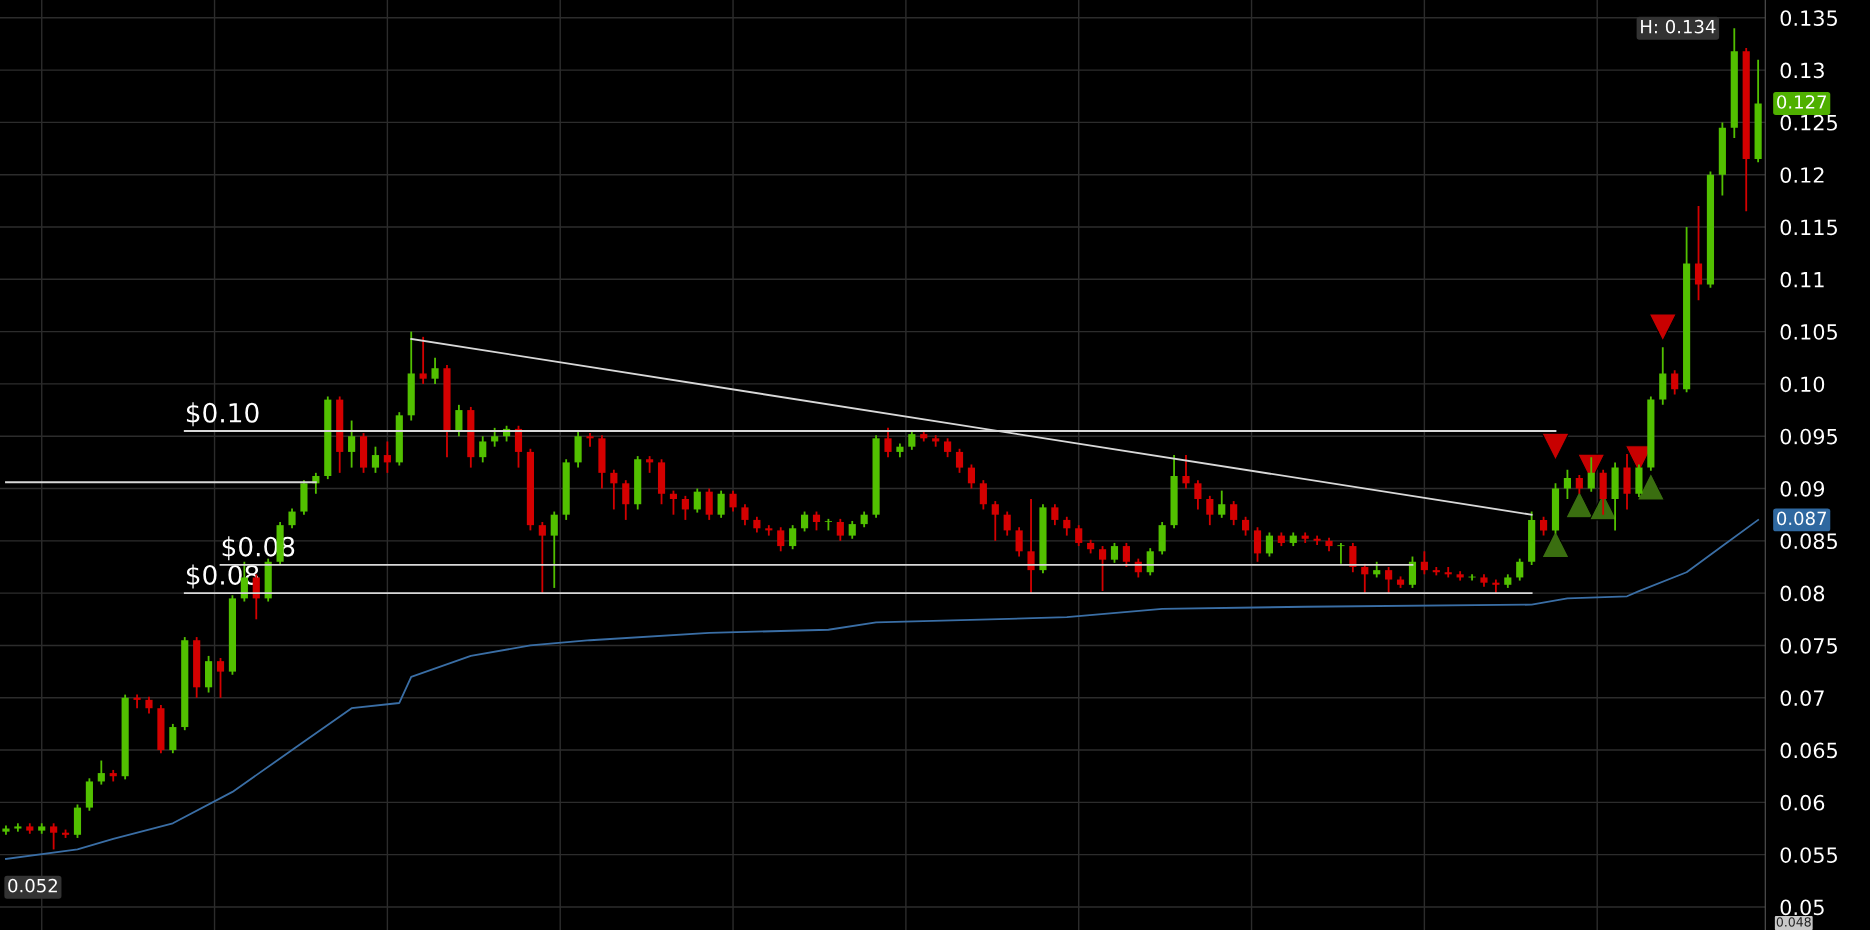  I want to click on y-tick-label: 0.11, so click(1802, 279).